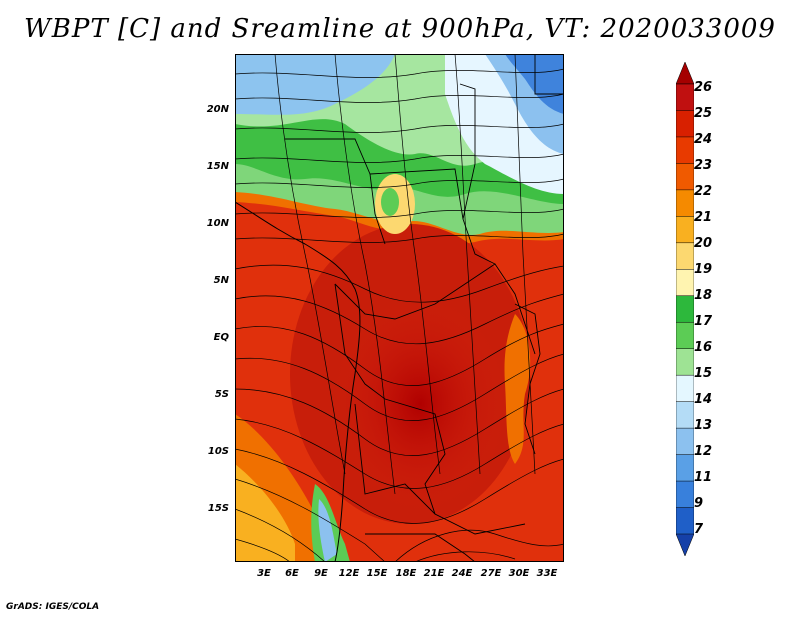 This screenshot has width=800, height=618. I want to click on lat-label: 15N, so click(217, 166).